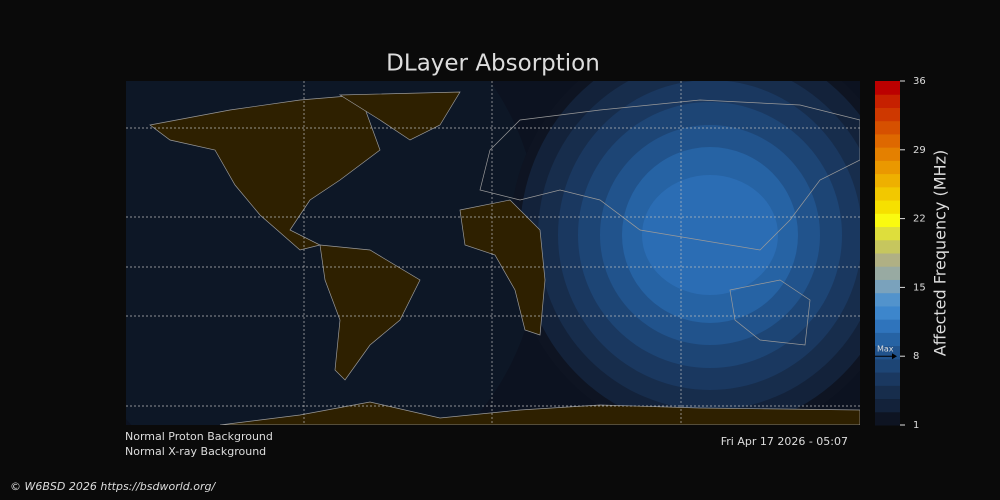  I want to click on colorbar-tick-label: 29, so click(919, 150).